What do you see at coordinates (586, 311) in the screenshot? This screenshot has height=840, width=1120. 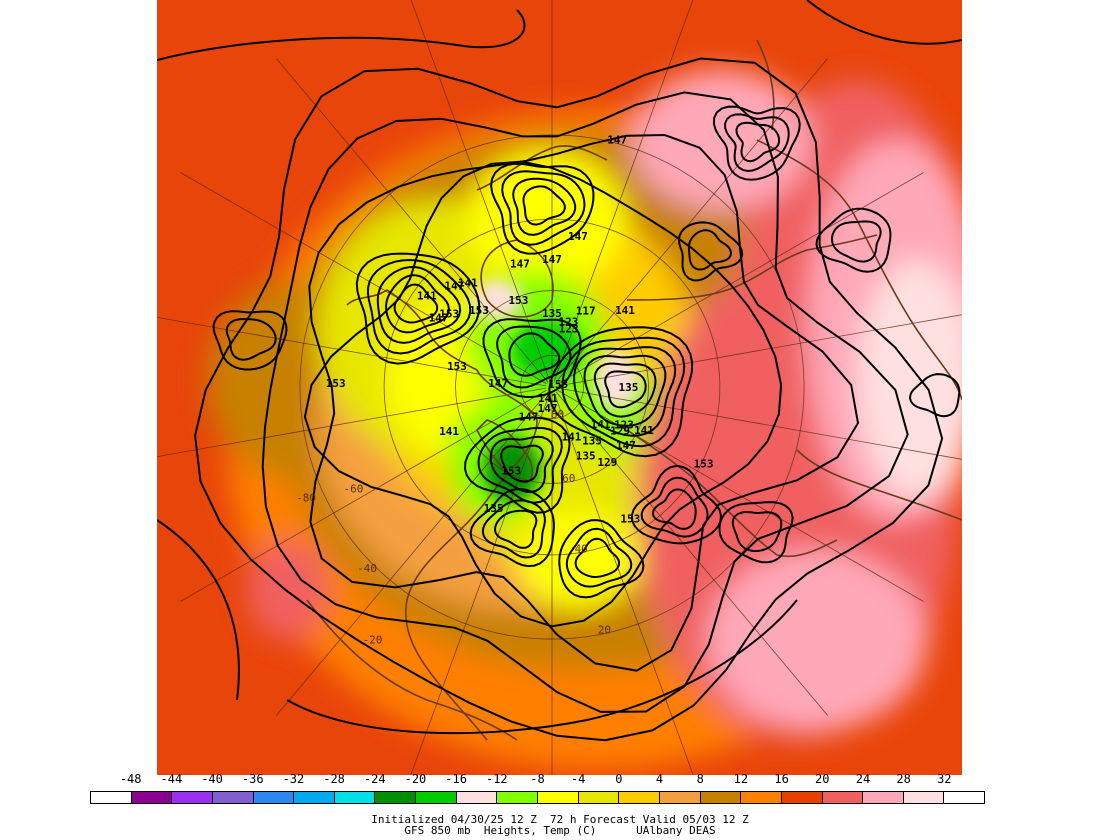 I see `contour-label: 117` at bounding box center [586, 311].